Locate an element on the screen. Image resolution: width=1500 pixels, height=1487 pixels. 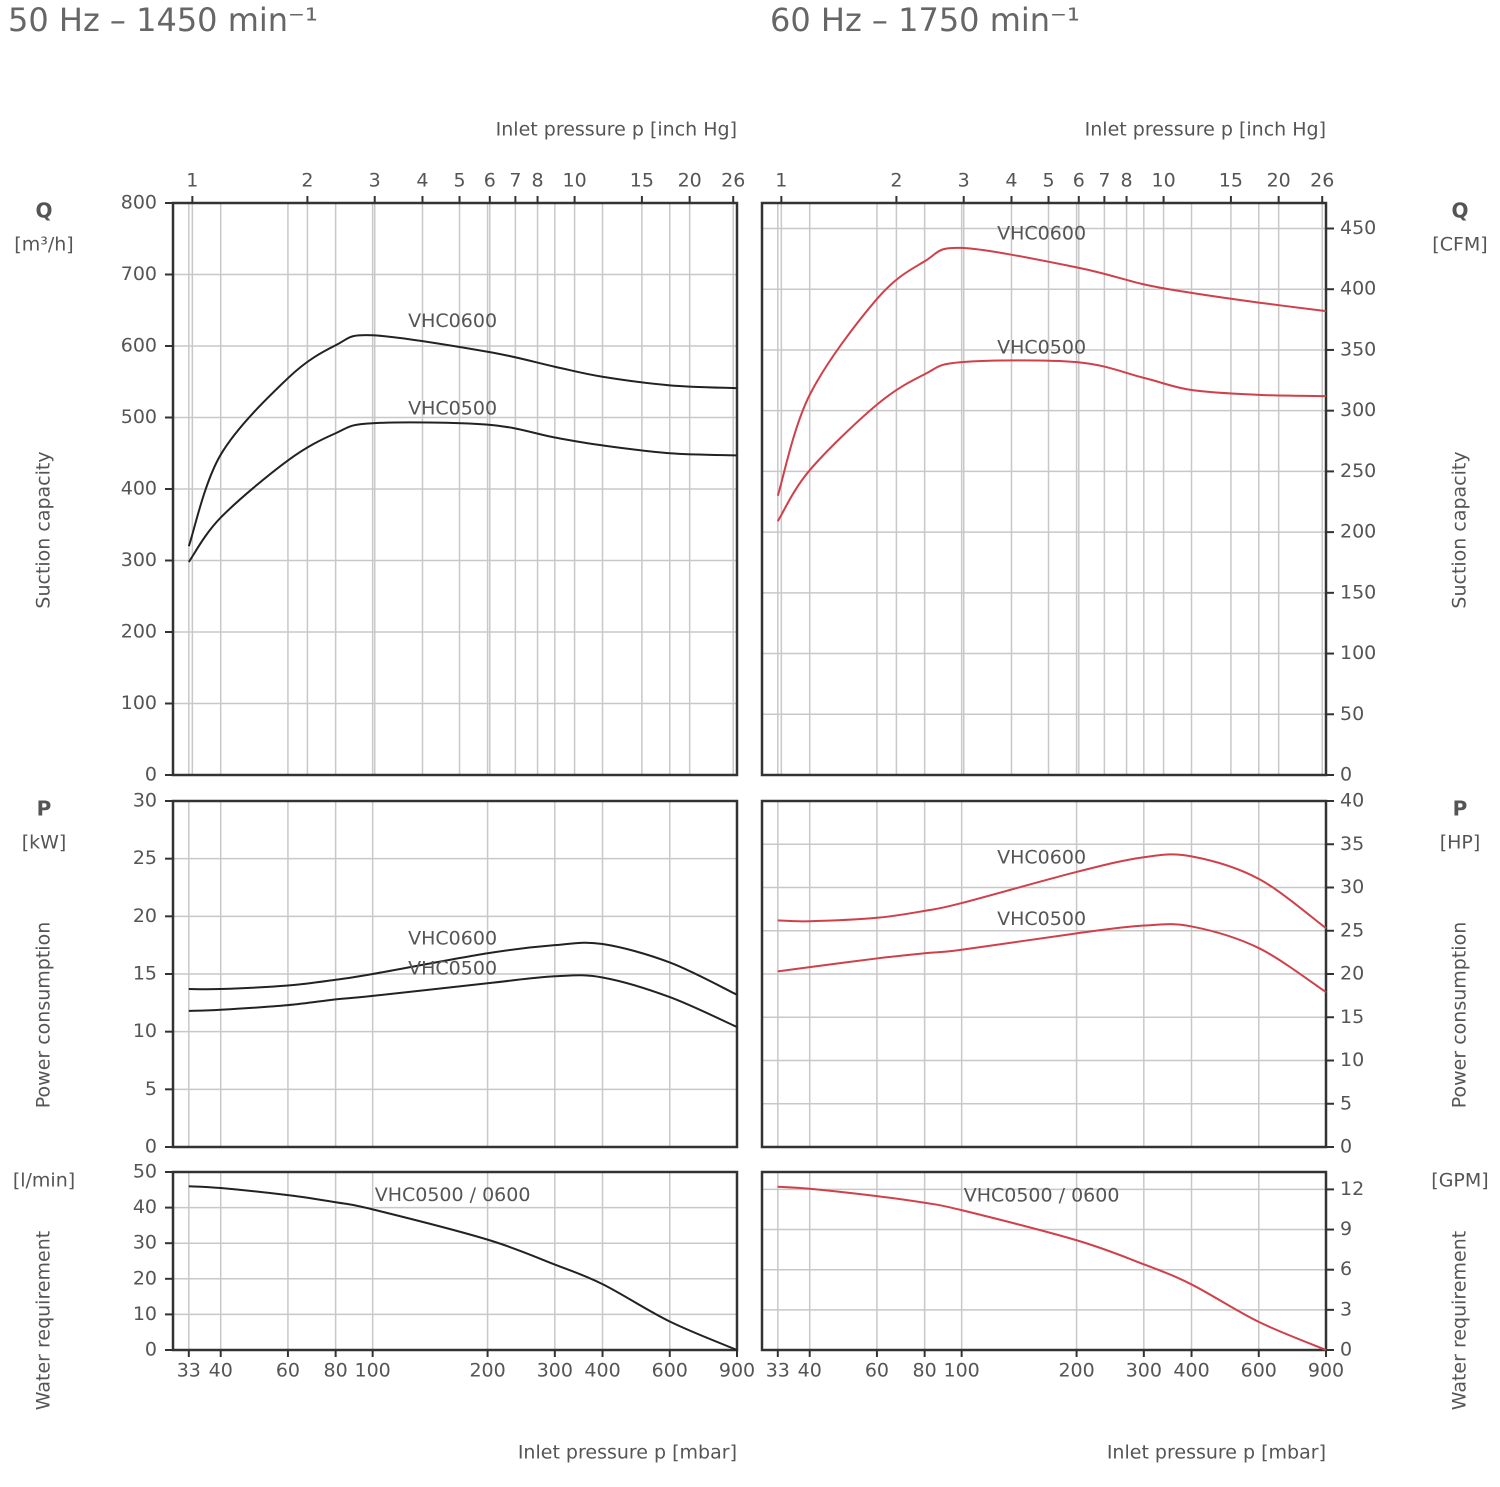
y-tick-label: 5 is located at coordinates (1346, 1103).